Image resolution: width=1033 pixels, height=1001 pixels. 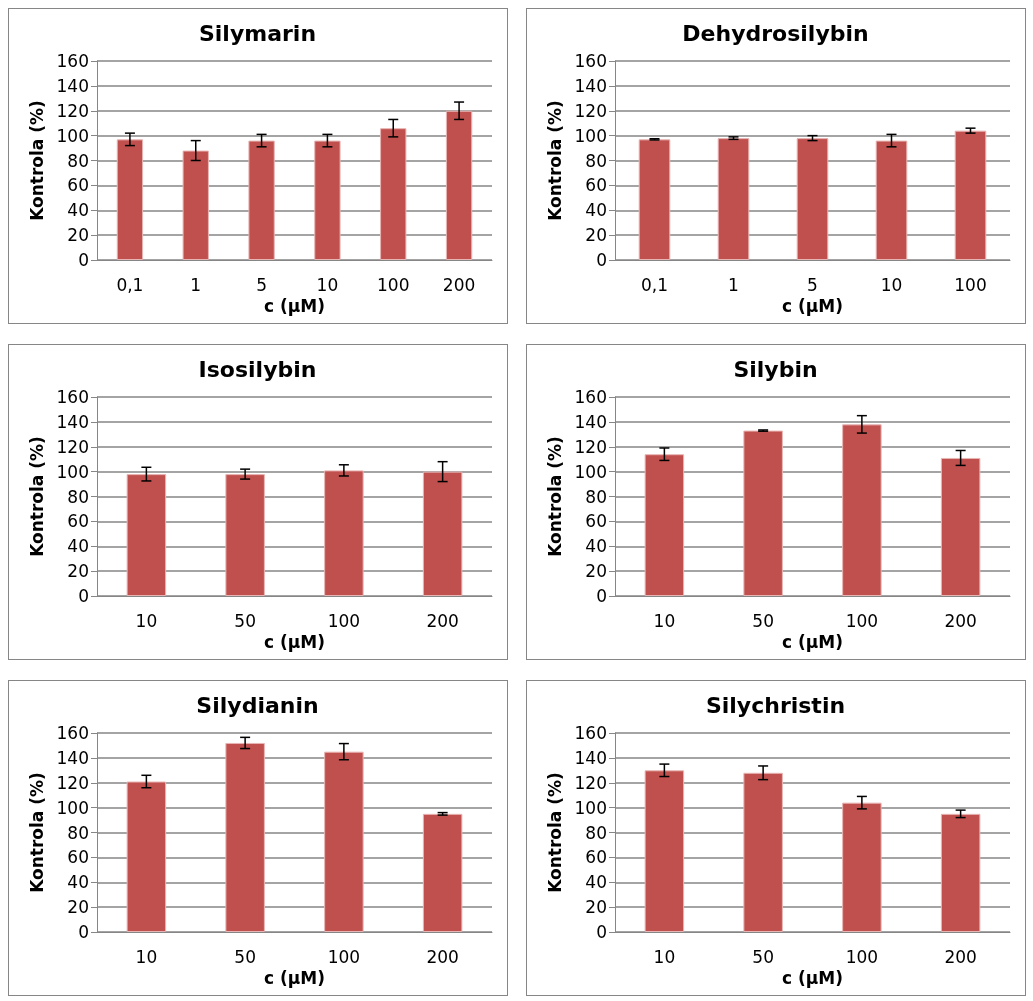 What do you see at coordinates (257, 369) in the screenshot?
I see `chart-title: Isosilybin` at bounding box center [257, 369].